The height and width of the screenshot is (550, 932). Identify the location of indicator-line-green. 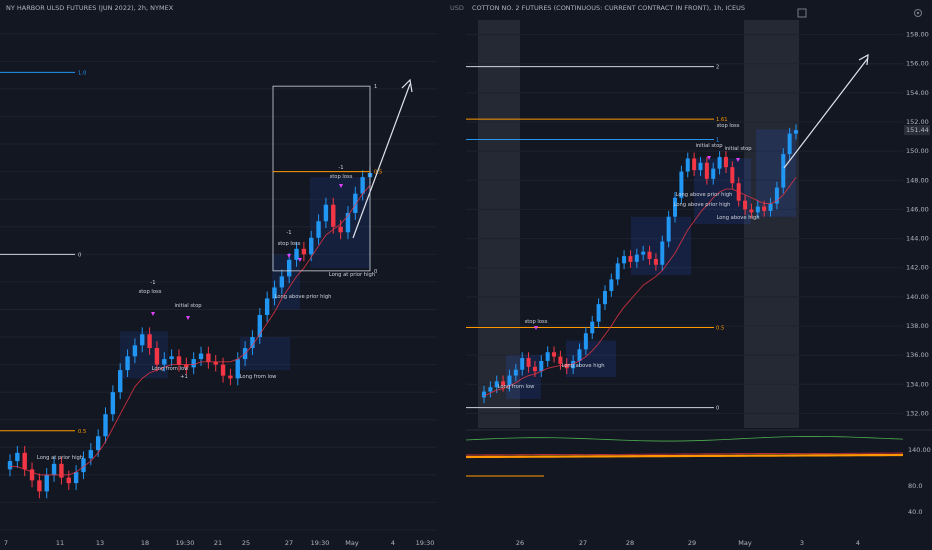
(685, 439).